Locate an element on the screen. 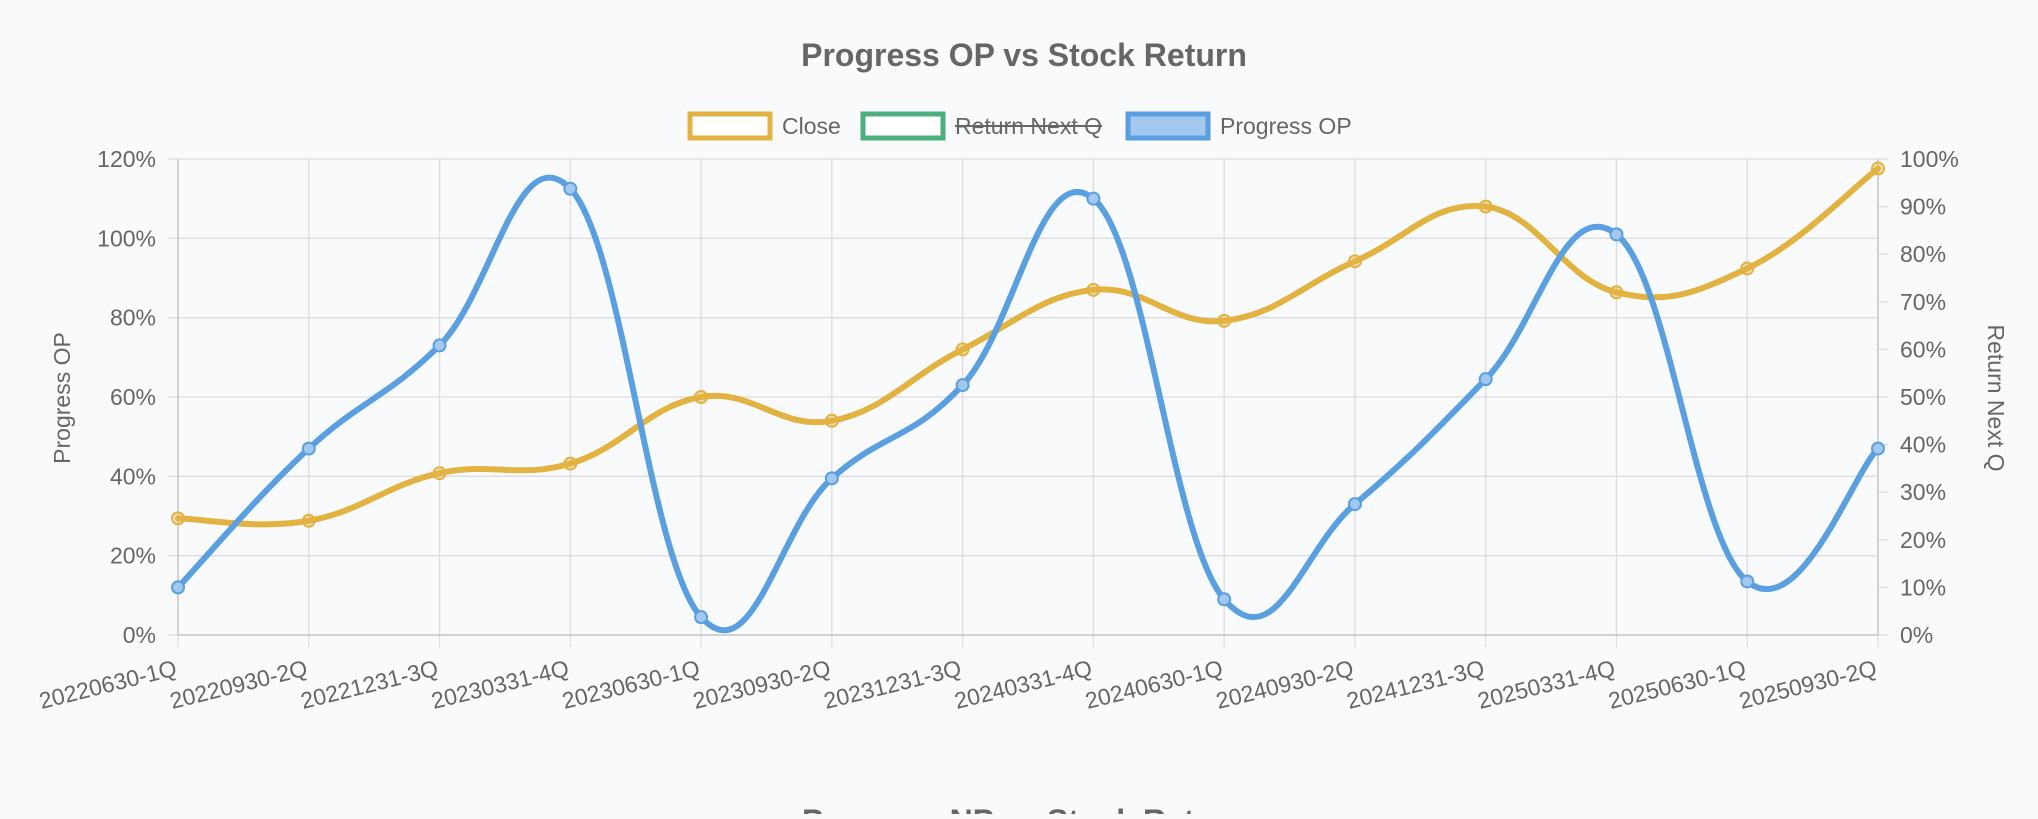 Image resolution: width=2038 pixels, height=819 pixels. y-right-tick-label: 80% is located at coordinates (1923, 254).